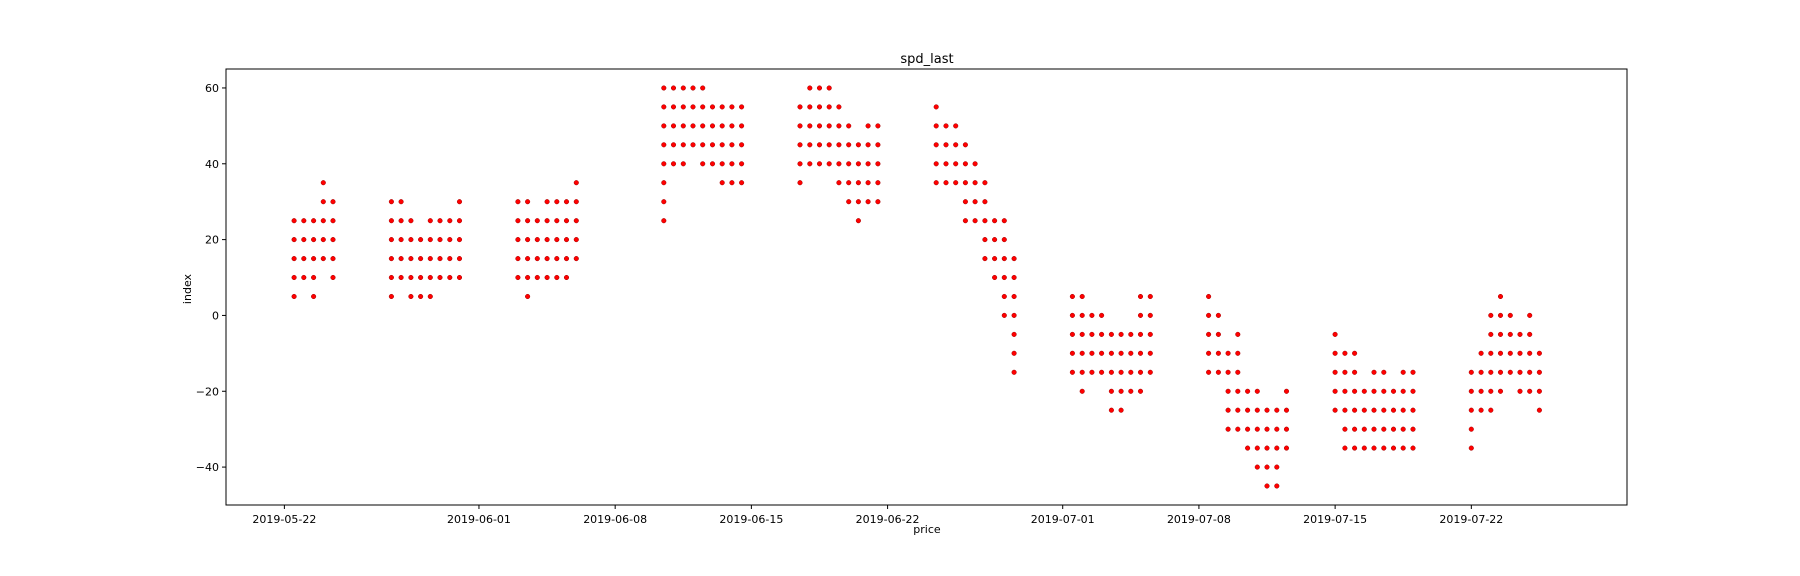 This screenshot has width=1800, height=576. I want to click on x-tick-label: 2019-06-22, so click(888, 519).